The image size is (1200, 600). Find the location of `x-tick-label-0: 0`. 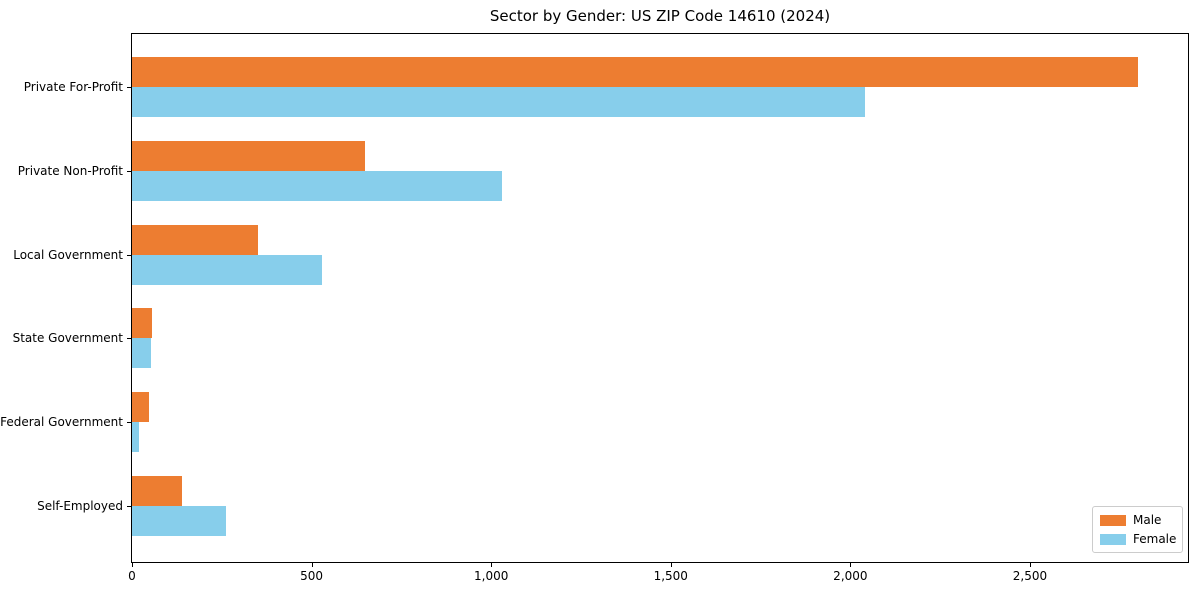

x-tick-label-0: 0 is located at coordinates (132, 576).